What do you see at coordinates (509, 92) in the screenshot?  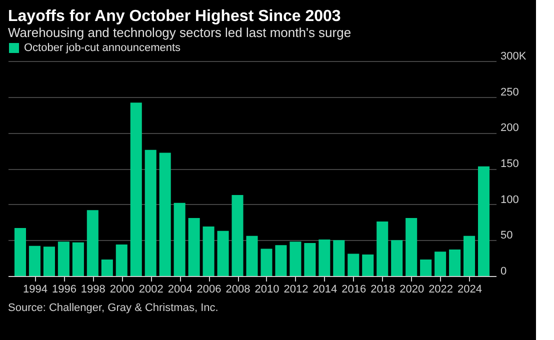 I see `y-tick-label: 250` at bounding box center [509, 92].